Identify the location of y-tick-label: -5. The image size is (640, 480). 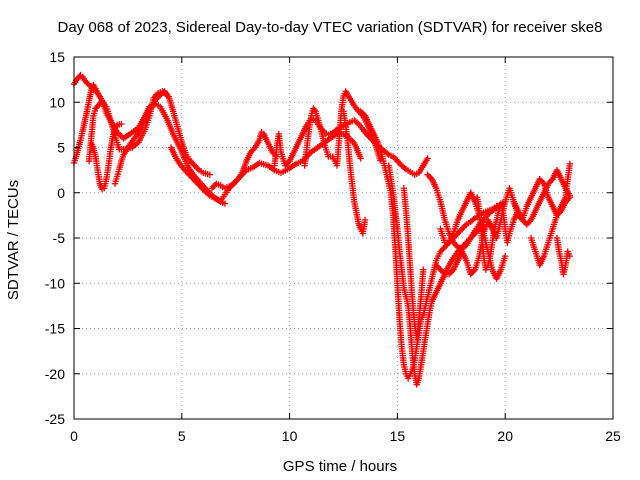
(59, 238).